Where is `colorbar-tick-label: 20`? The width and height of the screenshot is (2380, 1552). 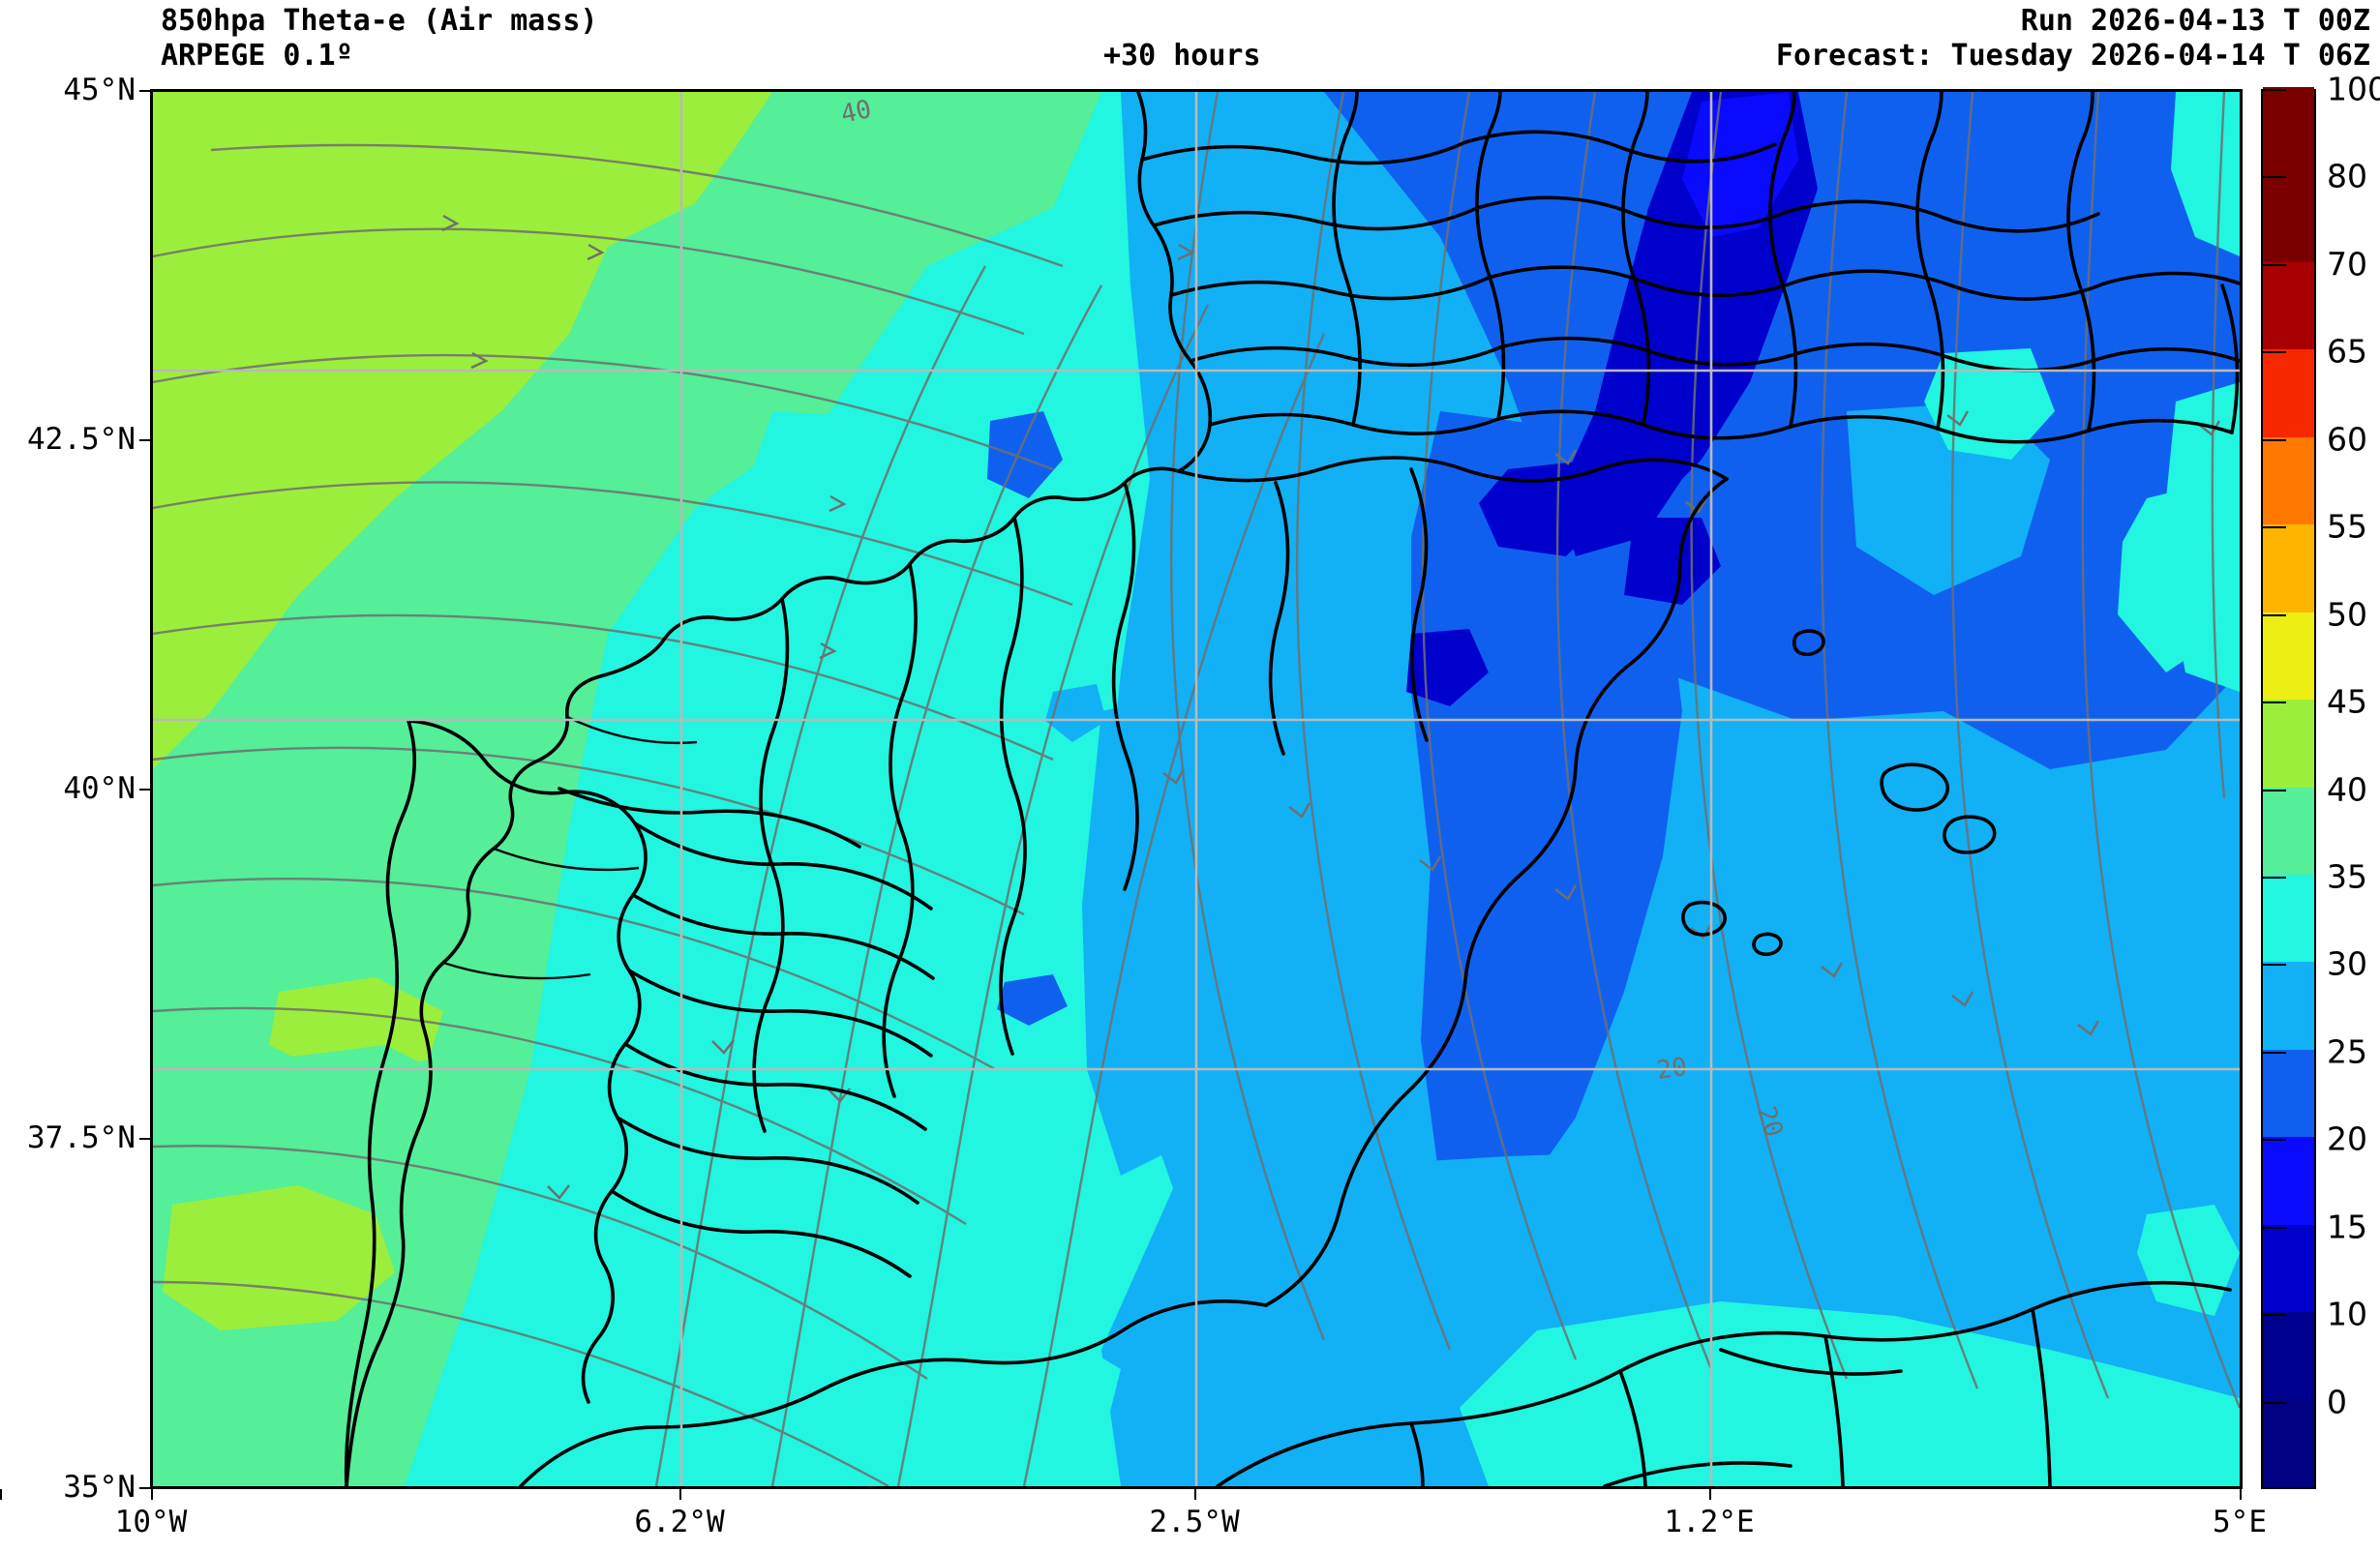
colorbar-tick-label: 20 is located at coordinates (2347, 1138).